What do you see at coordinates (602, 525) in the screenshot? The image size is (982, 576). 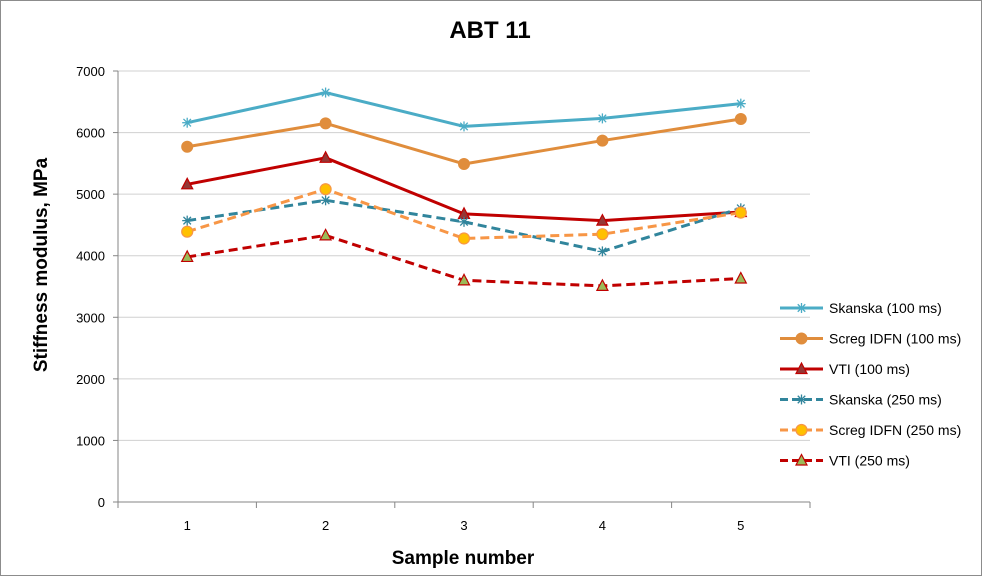 I see `x-tick-label: 4` at bounding box center [602, 525].